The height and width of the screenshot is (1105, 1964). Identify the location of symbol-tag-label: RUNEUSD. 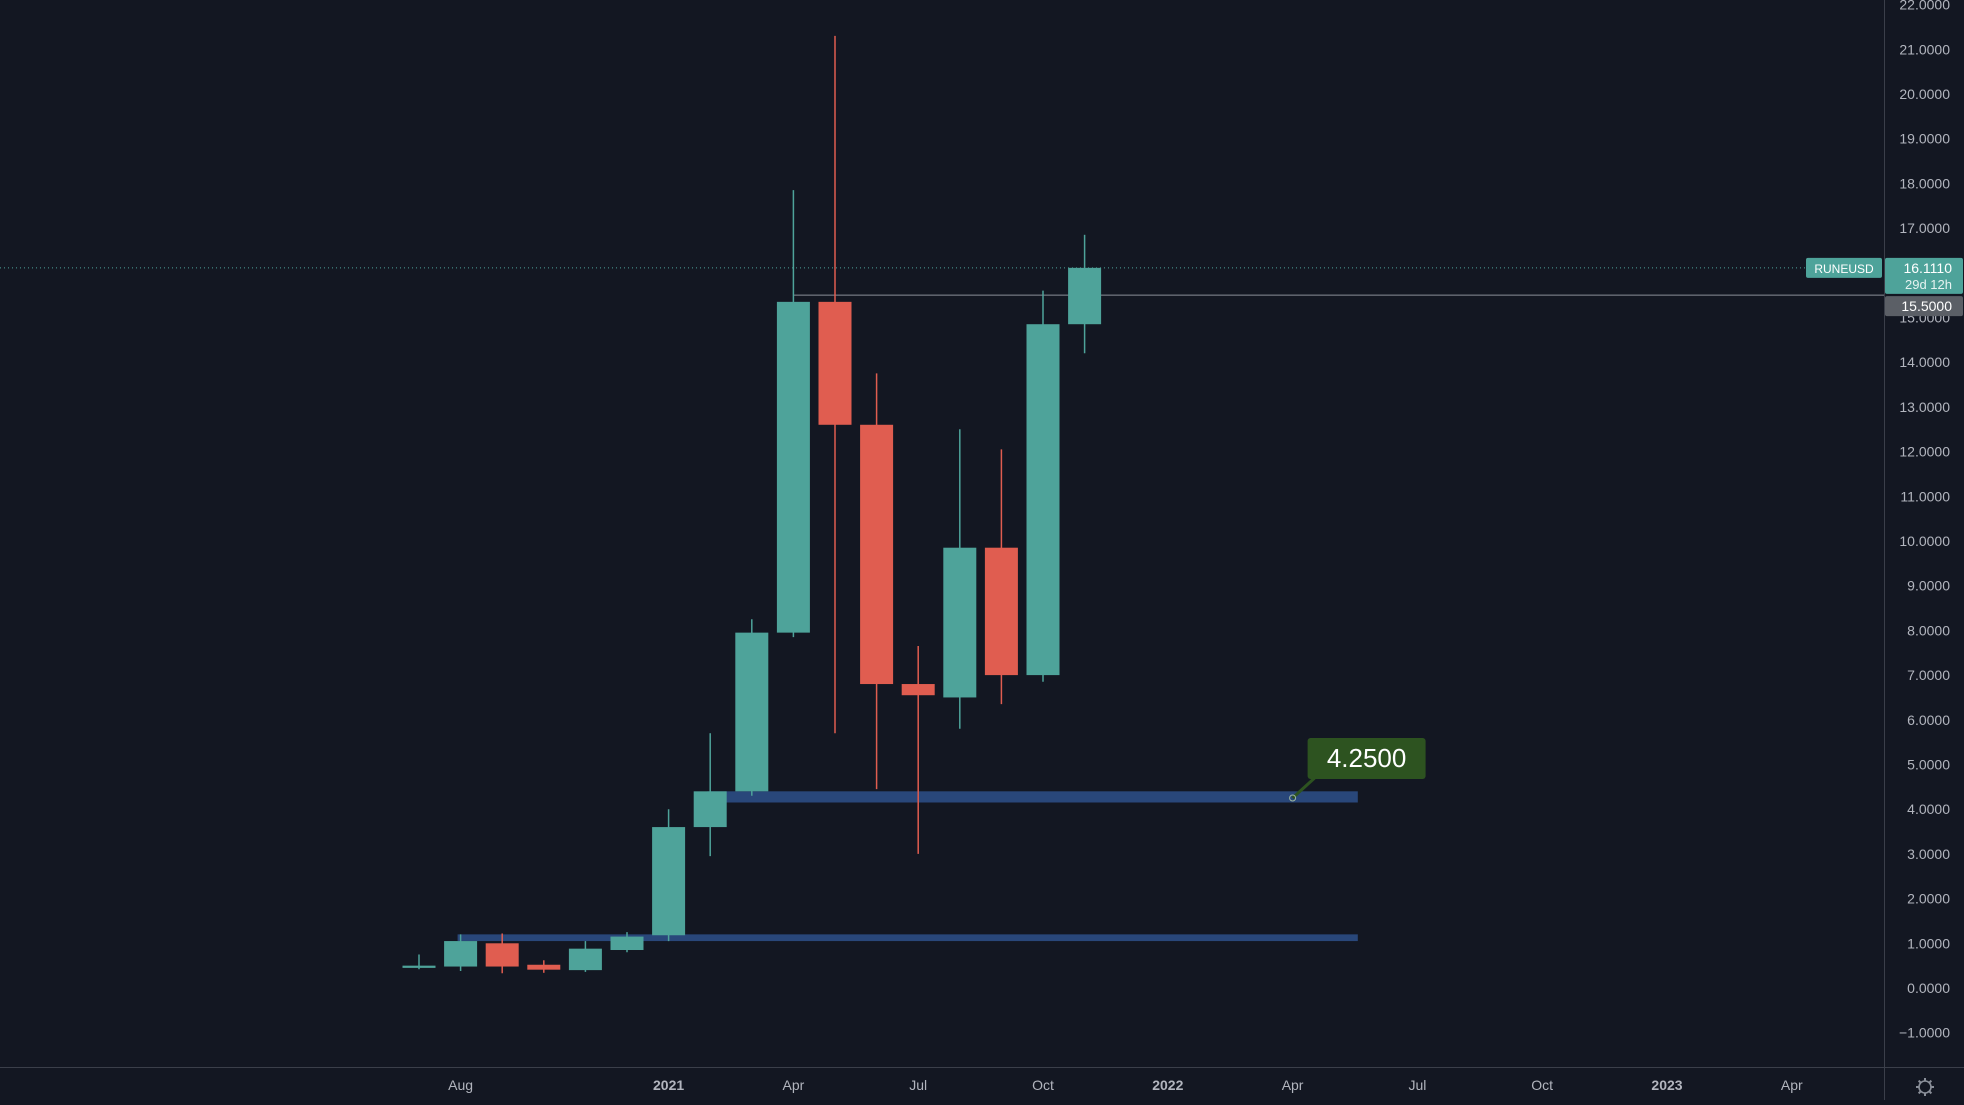
(1844, 269).